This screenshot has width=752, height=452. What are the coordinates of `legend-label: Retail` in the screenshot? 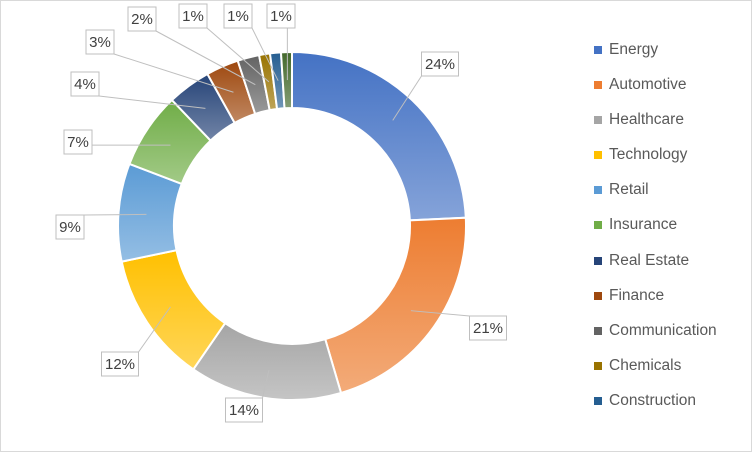 It's located at (629, 190).